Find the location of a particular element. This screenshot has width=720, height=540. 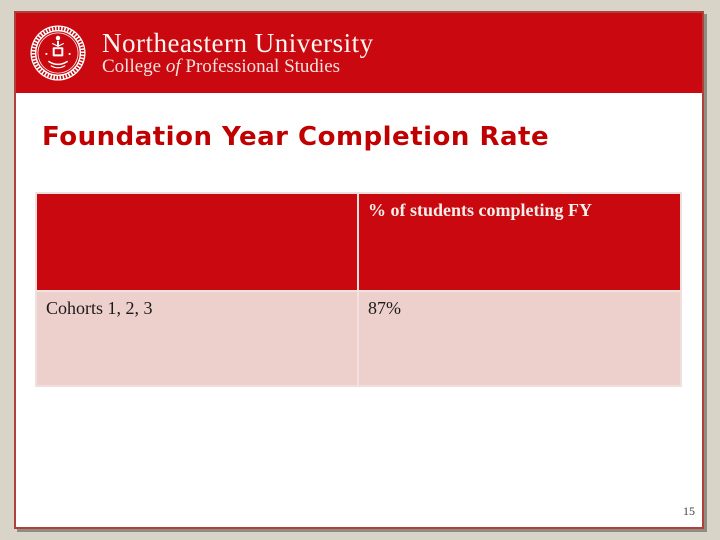

university-name: Northeastern University is located at coordinates (238, 42).